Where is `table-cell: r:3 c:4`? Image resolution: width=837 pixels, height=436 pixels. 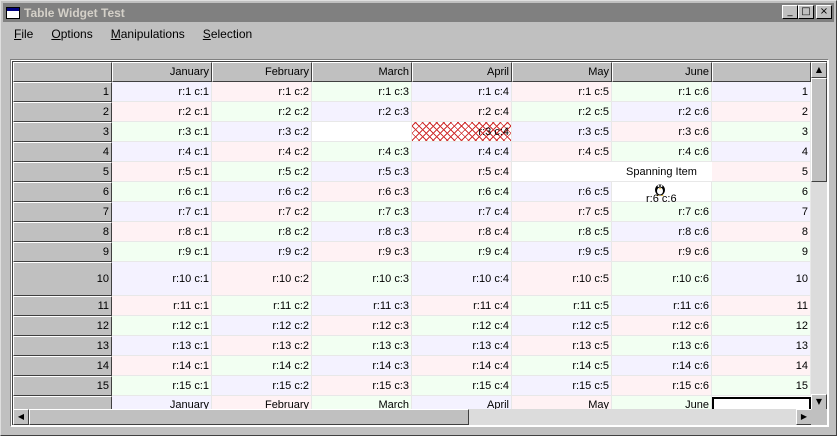
table-cell: r:3 c:4 is located at coordinates (462, 132).